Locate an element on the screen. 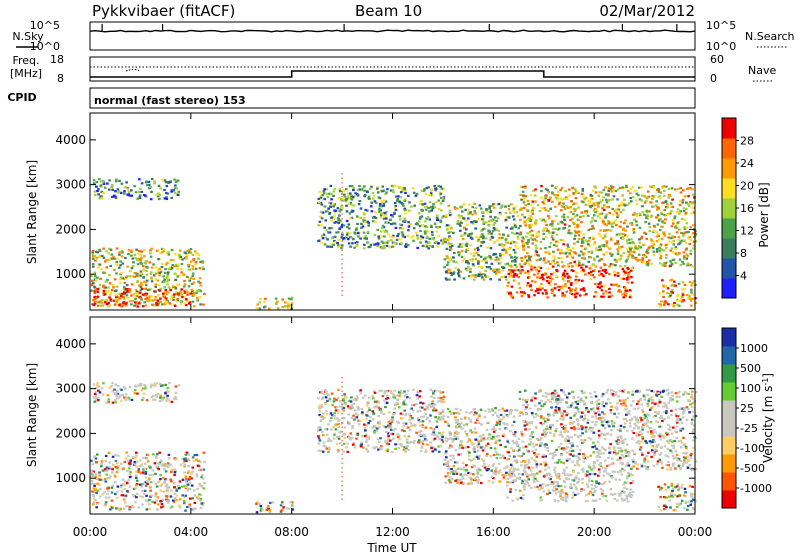  noise-spikes is located at coordinates (389, 27).